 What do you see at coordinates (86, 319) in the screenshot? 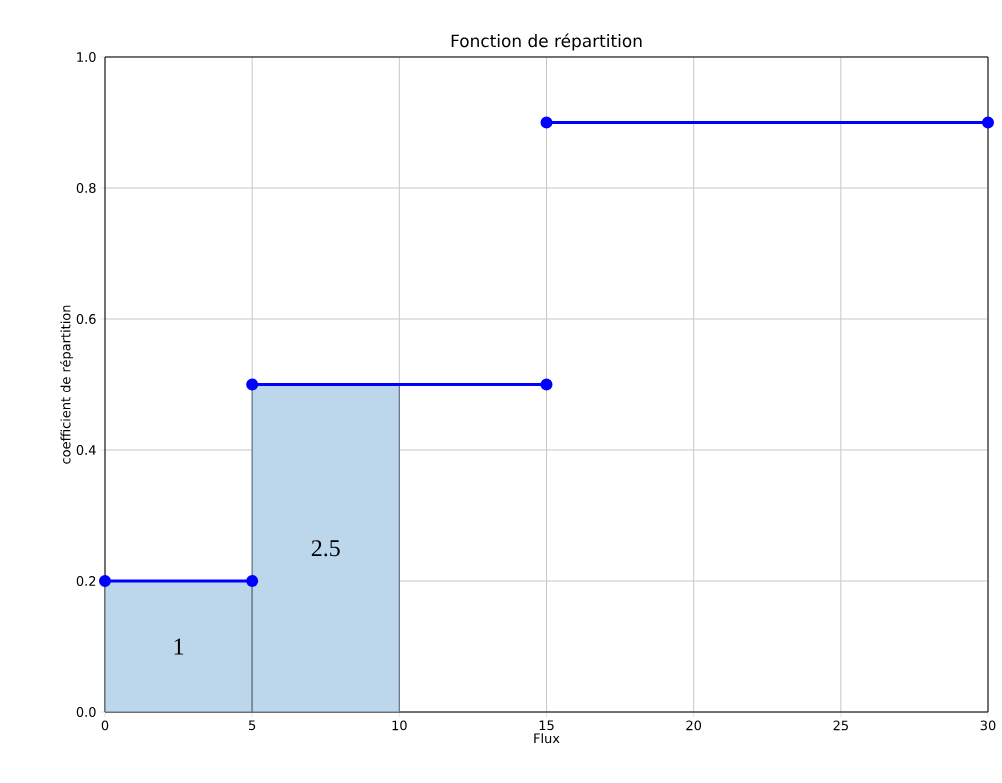
I see `y-tick-label: 0.6` at bounding box center [86, 319].